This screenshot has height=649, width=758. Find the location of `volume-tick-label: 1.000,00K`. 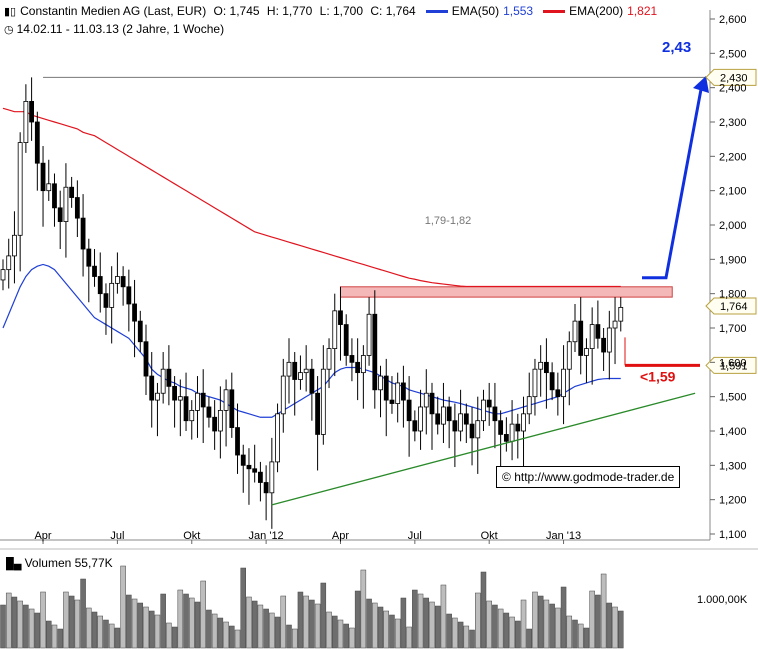

volume-tick-label: 1.000,00K is located at coordinates (722, 600).